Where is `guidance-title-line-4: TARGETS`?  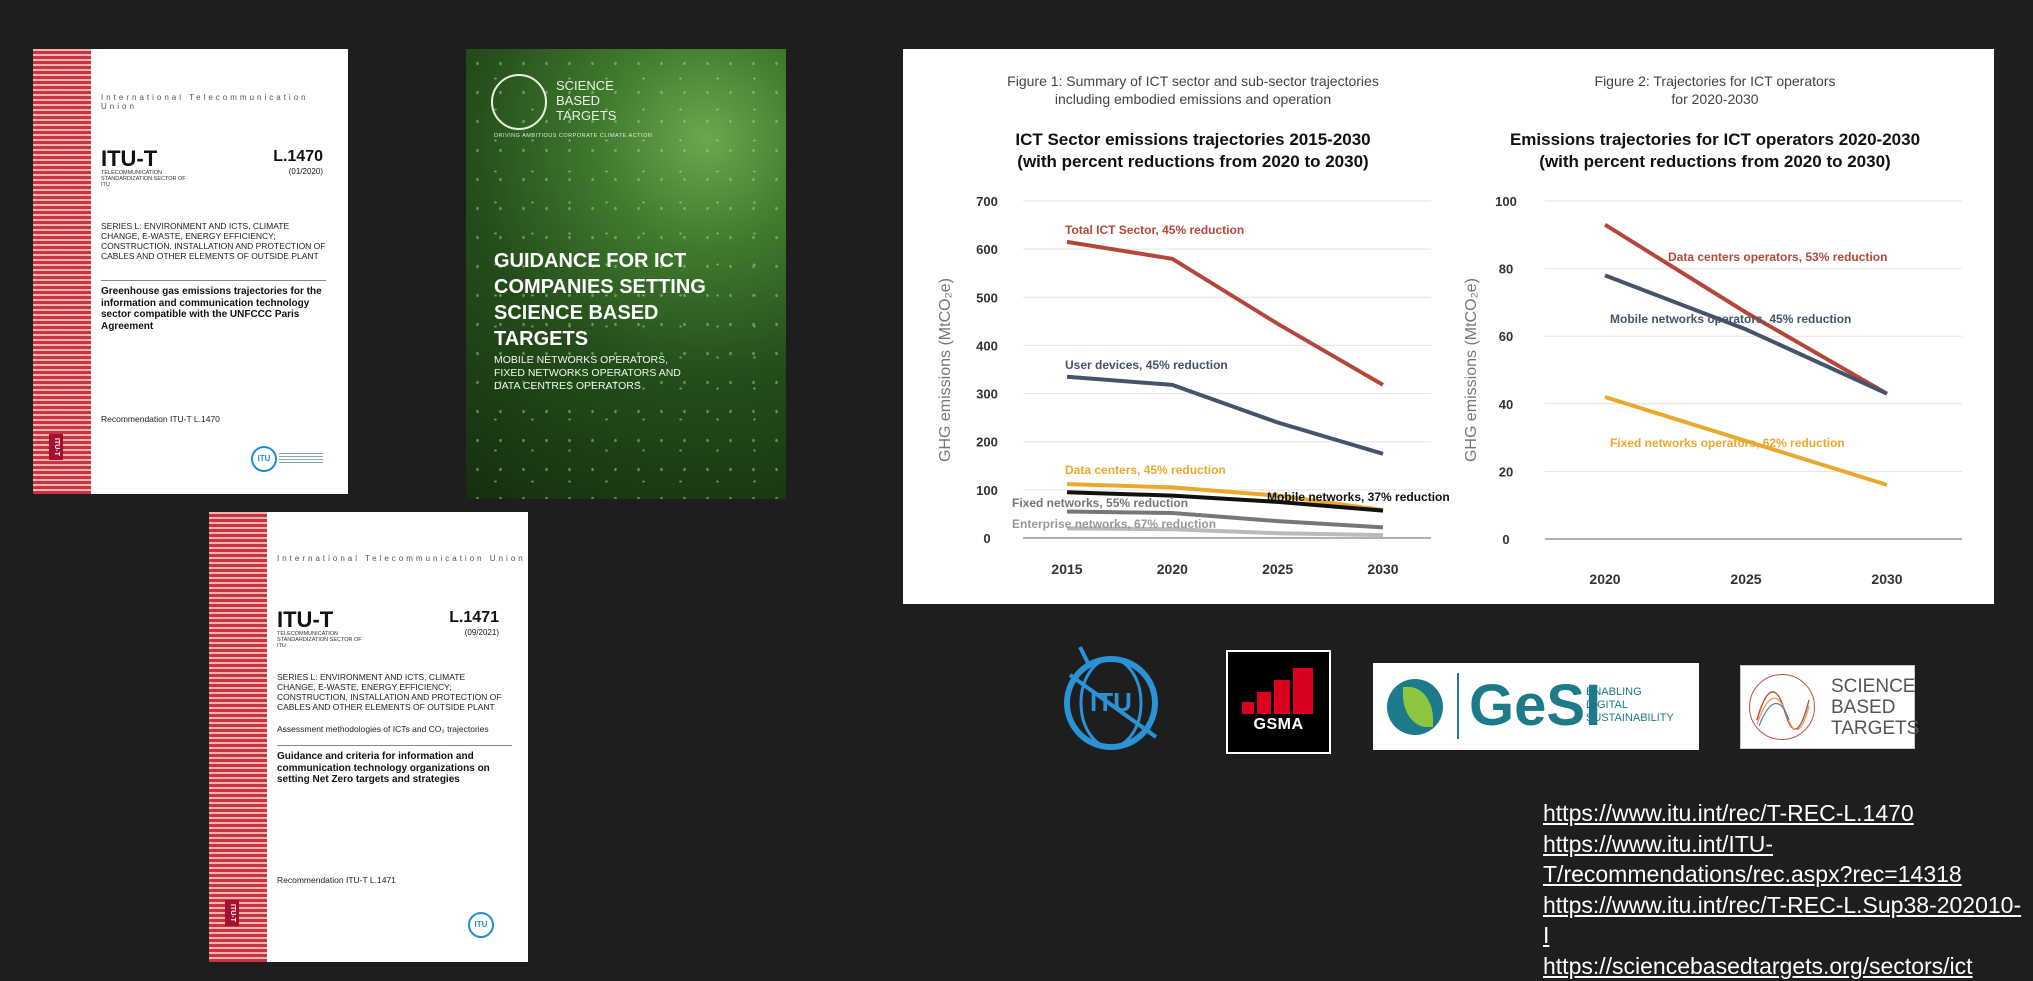 guidance-title-line-4: TARGETS is located at coordinates (541, 339).